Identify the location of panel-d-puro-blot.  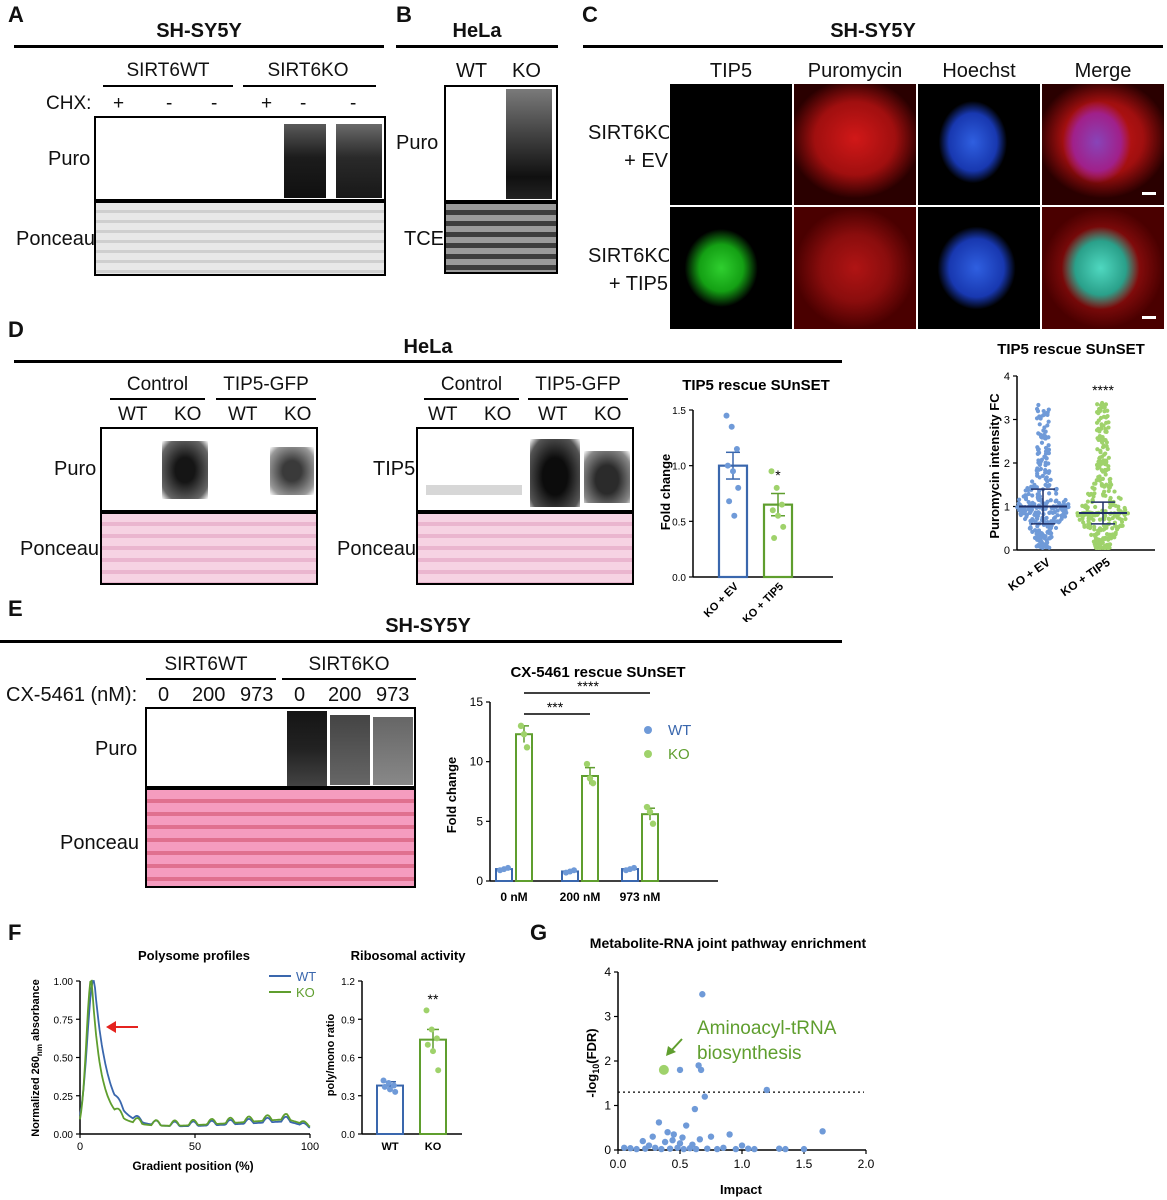
(209, 469).